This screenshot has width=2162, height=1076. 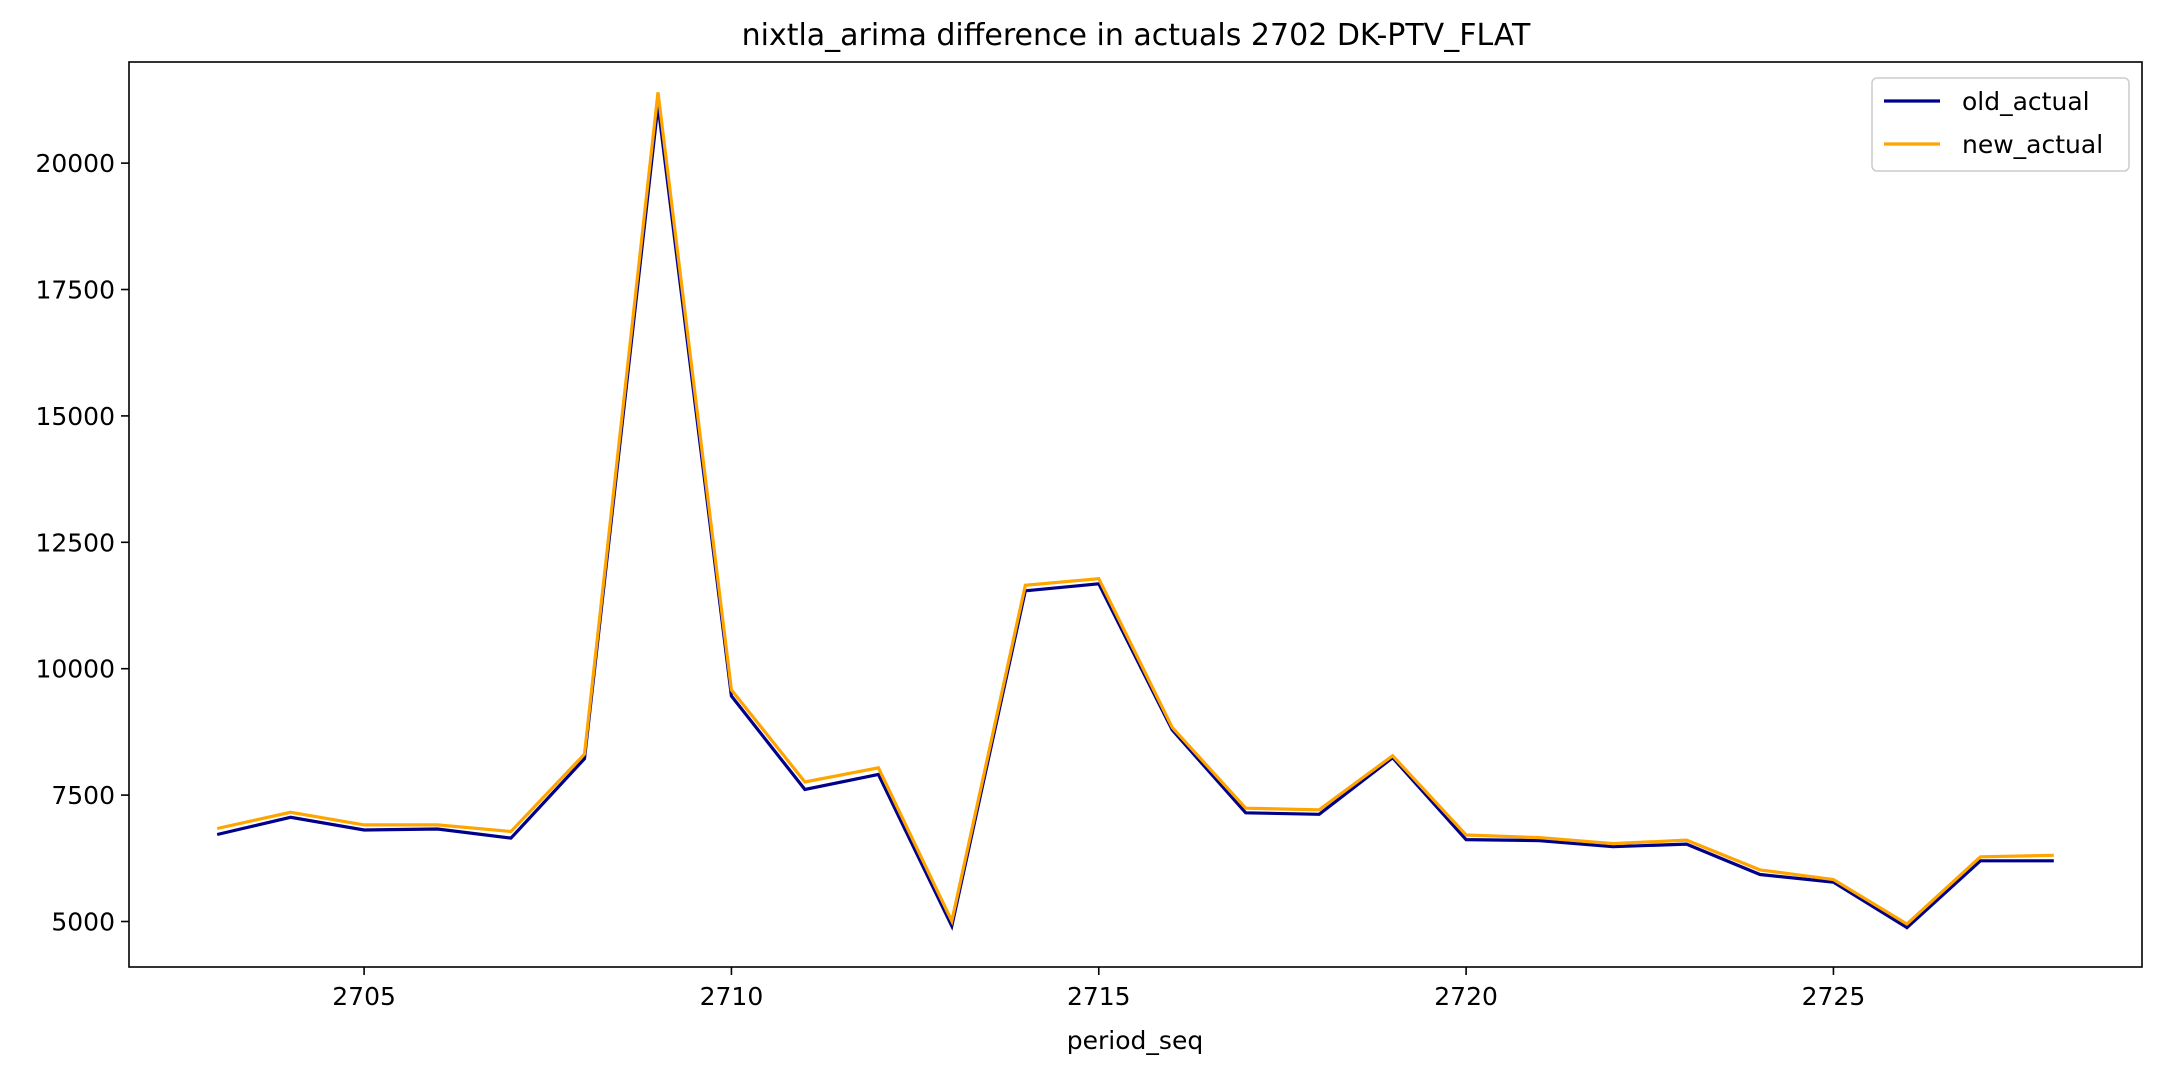 I want to click on legend-label: old_actual, so click(x=2026, y=101).